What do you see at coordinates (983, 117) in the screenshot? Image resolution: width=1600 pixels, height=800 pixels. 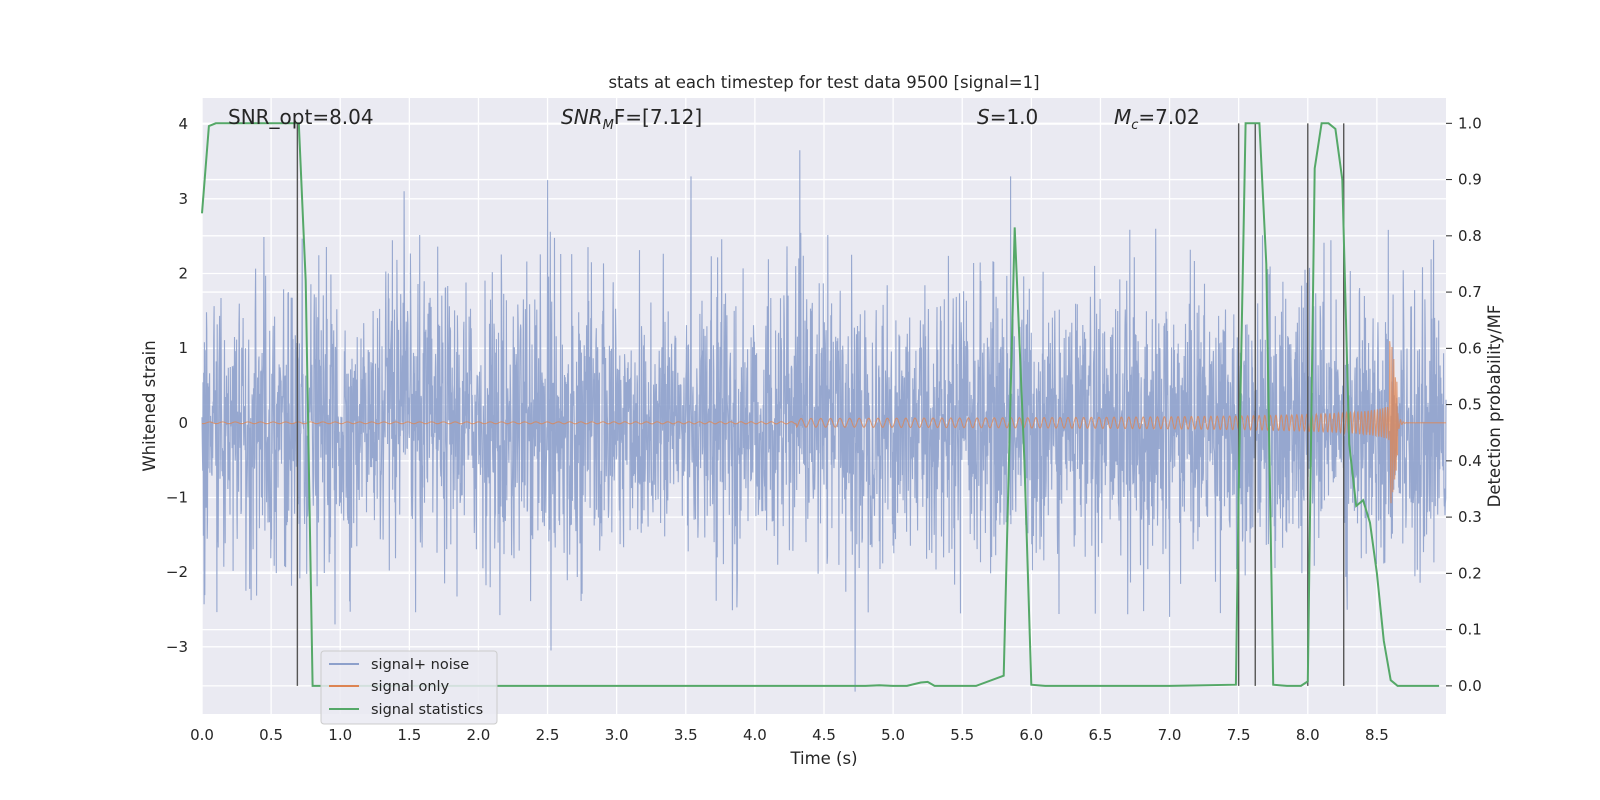 I see `s-italic: S` at bounding box center [983, 117].